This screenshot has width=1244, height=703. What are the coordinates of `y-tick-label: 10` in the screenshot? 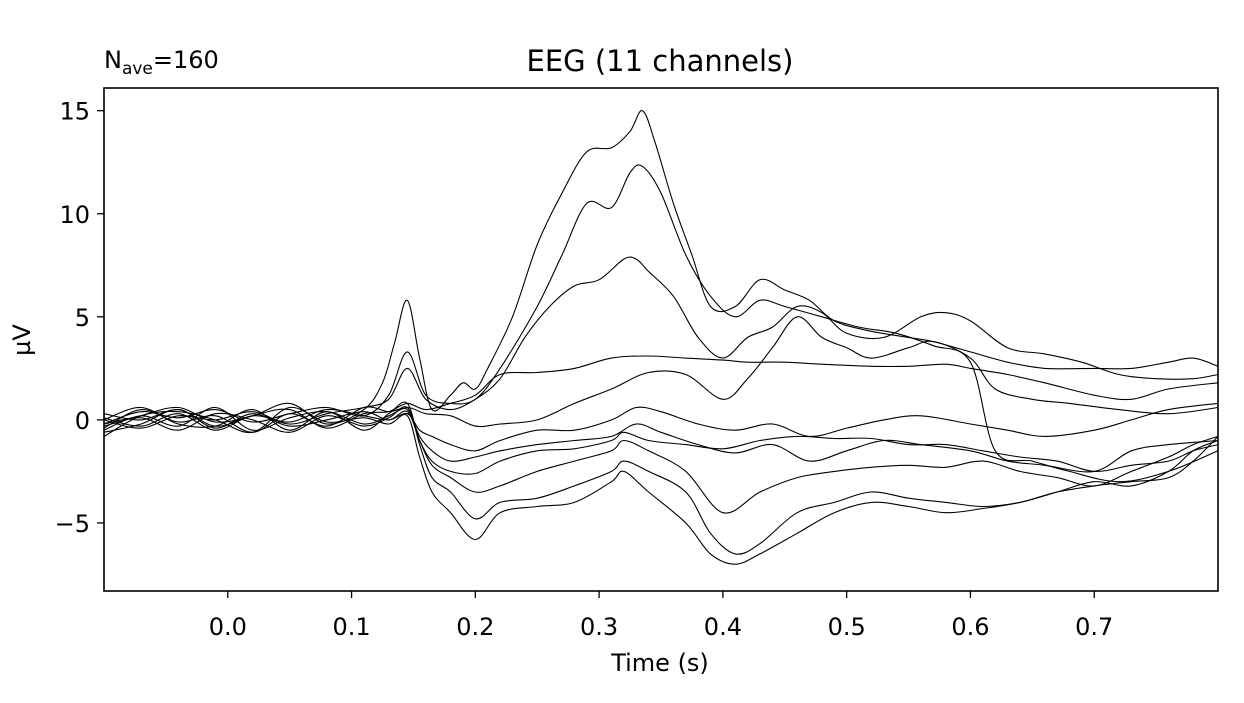 It's located at (74, 215).